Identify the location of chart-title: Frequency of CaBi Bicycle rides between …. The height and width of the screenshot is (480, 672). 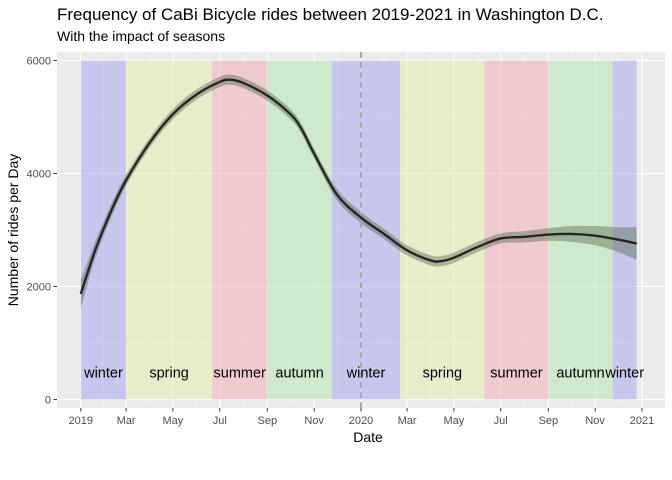
(330, 14).